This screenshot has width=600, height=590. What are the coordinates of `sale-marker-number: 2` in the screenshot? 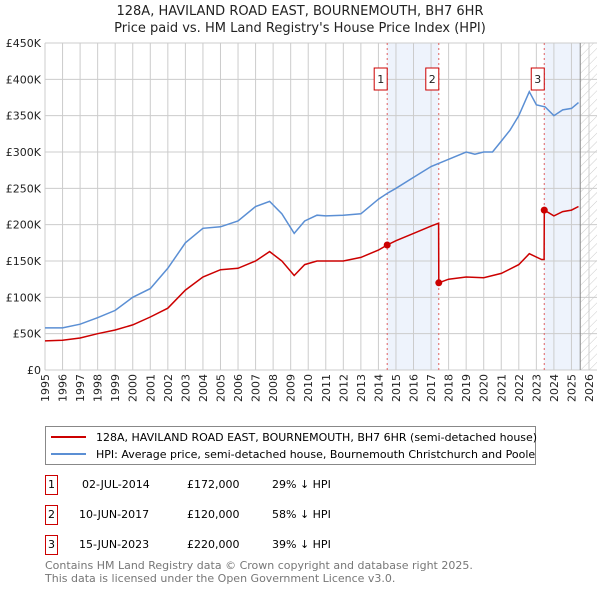 It's located at (51, 515).